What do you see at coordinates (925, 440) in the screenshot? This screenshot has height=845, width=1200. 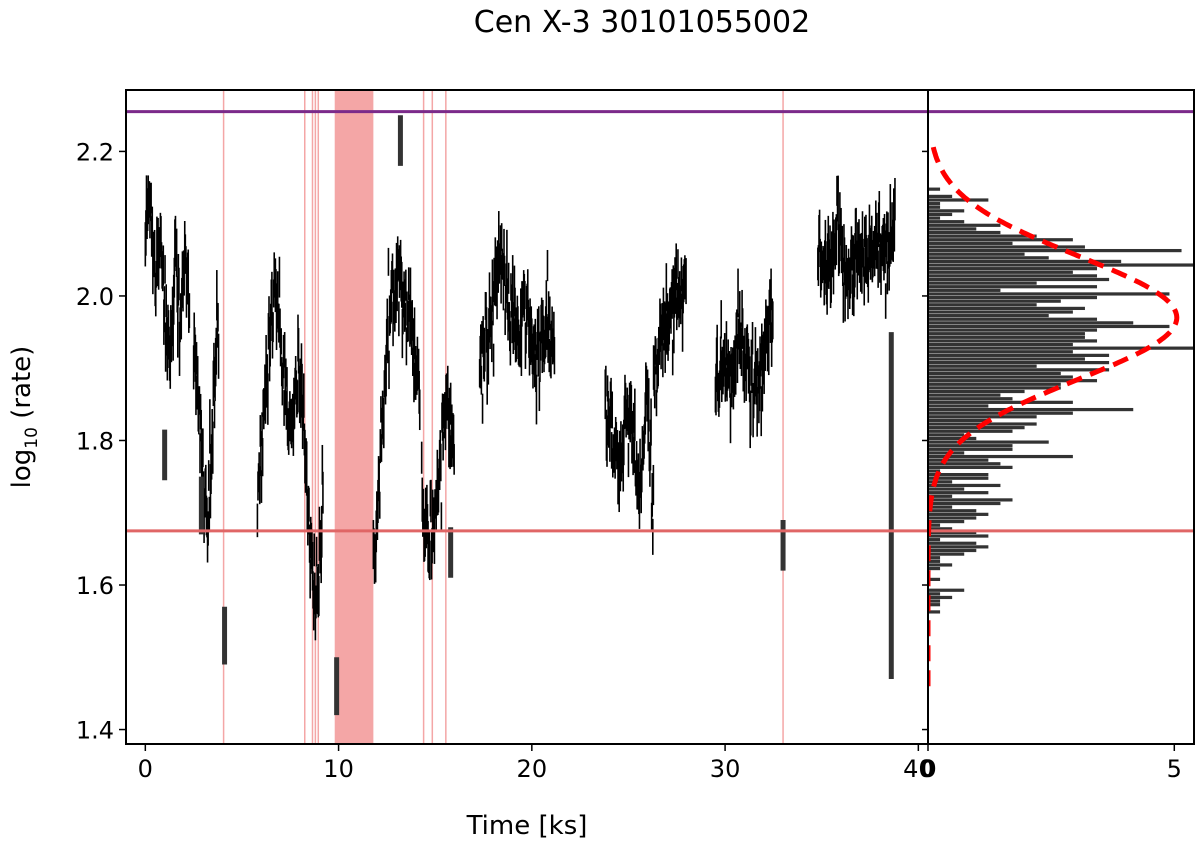 I see `histogram-y-ticks` at bounding box center [925, 440].